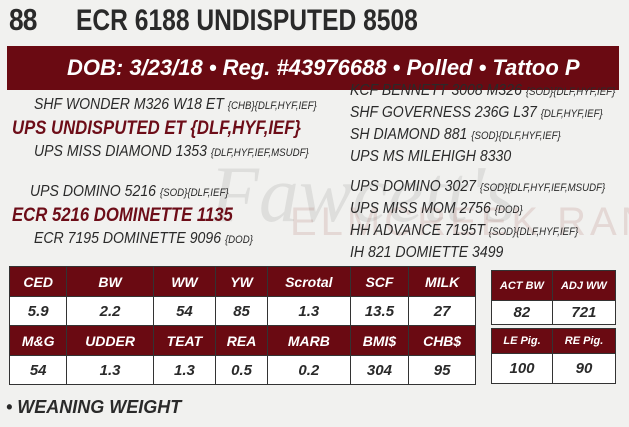 The image size is (629, 427). Describe the element at coordinates (120, 151) in the screenshot. I see `ancestor-name: UPS MISS DIAMOND 1353` at that location.